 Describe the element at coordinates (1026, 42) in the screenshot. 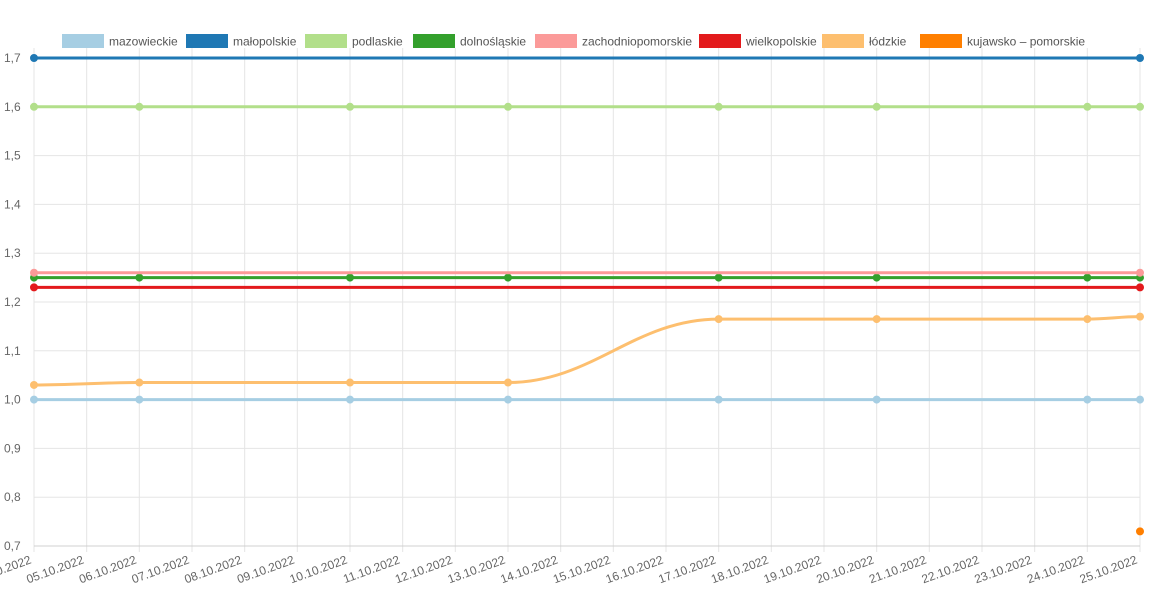

I see `legend-label: kujawsko – pomorskie` at that location.